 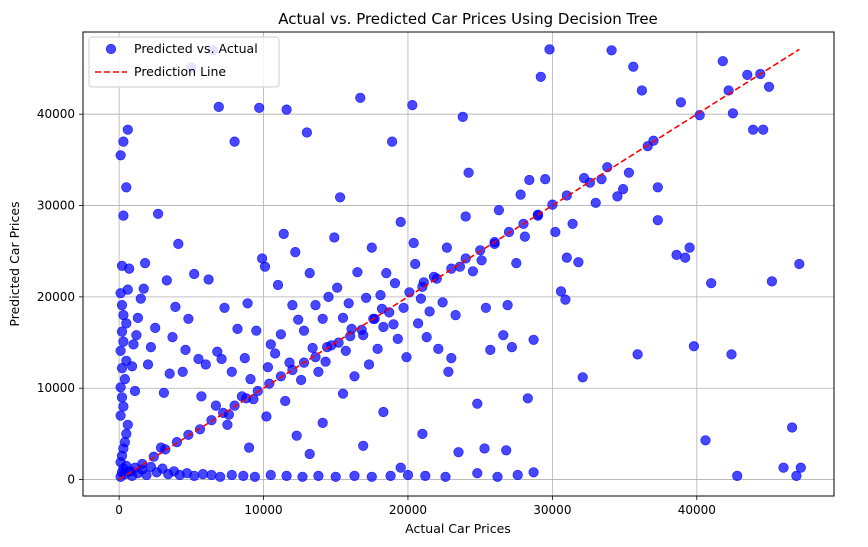 What do you see at coordinates (180, 71) in the screenshot?
I see `legend-label-line: Prediction Line` at bounding box center [180, 71].